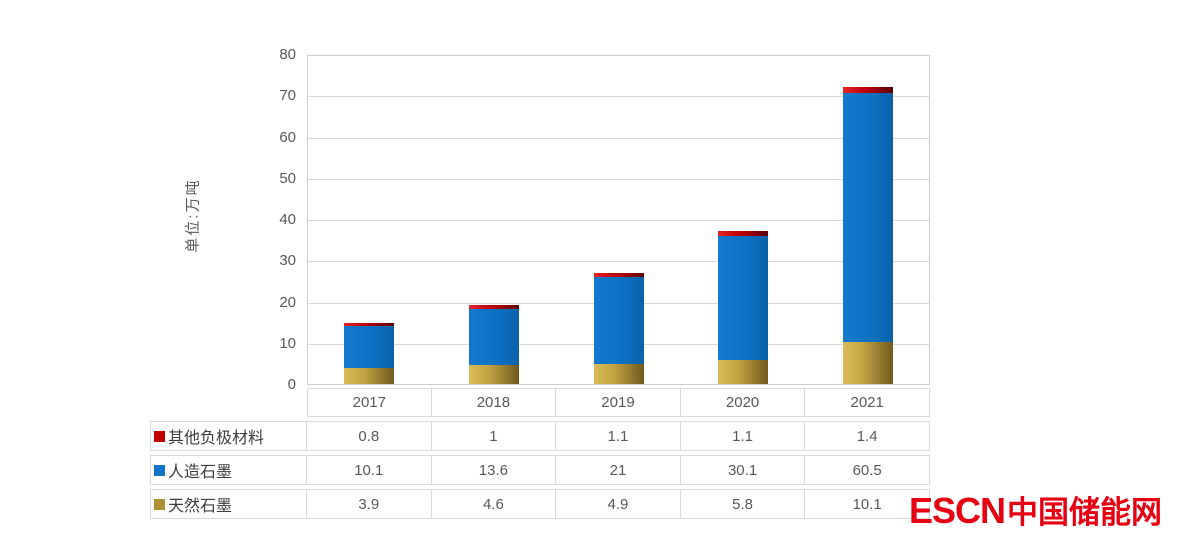 The image size is (1183, 543). I want to click on y-tick-label: 40, so click(287, 219).